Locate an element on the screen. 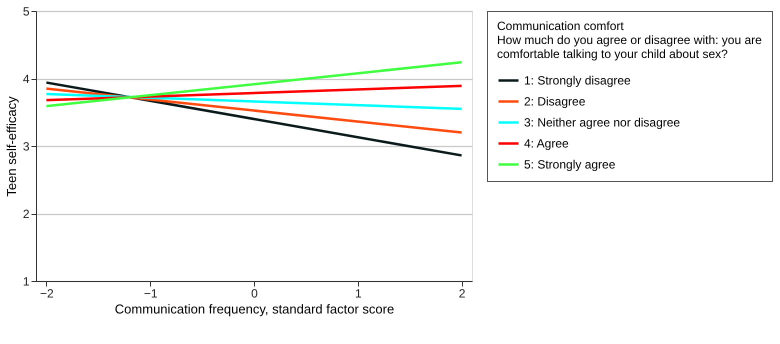 This screenshot has width=780, height=344. x-tick-label: 0 is located at coordinates (254, 293).